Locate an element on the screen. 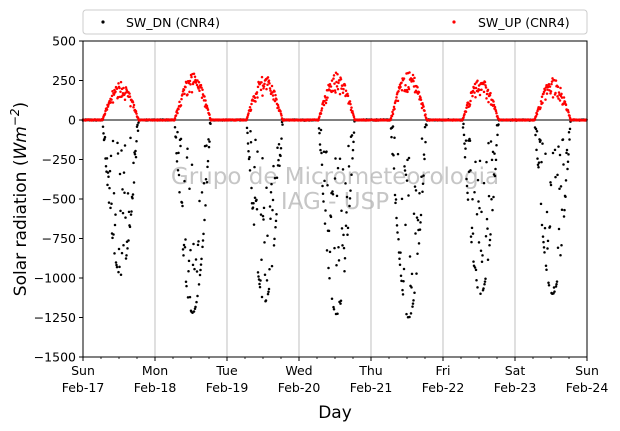 The image size is (620, 431). y-tick-label: −1500 is located at coordinates (55, 357).